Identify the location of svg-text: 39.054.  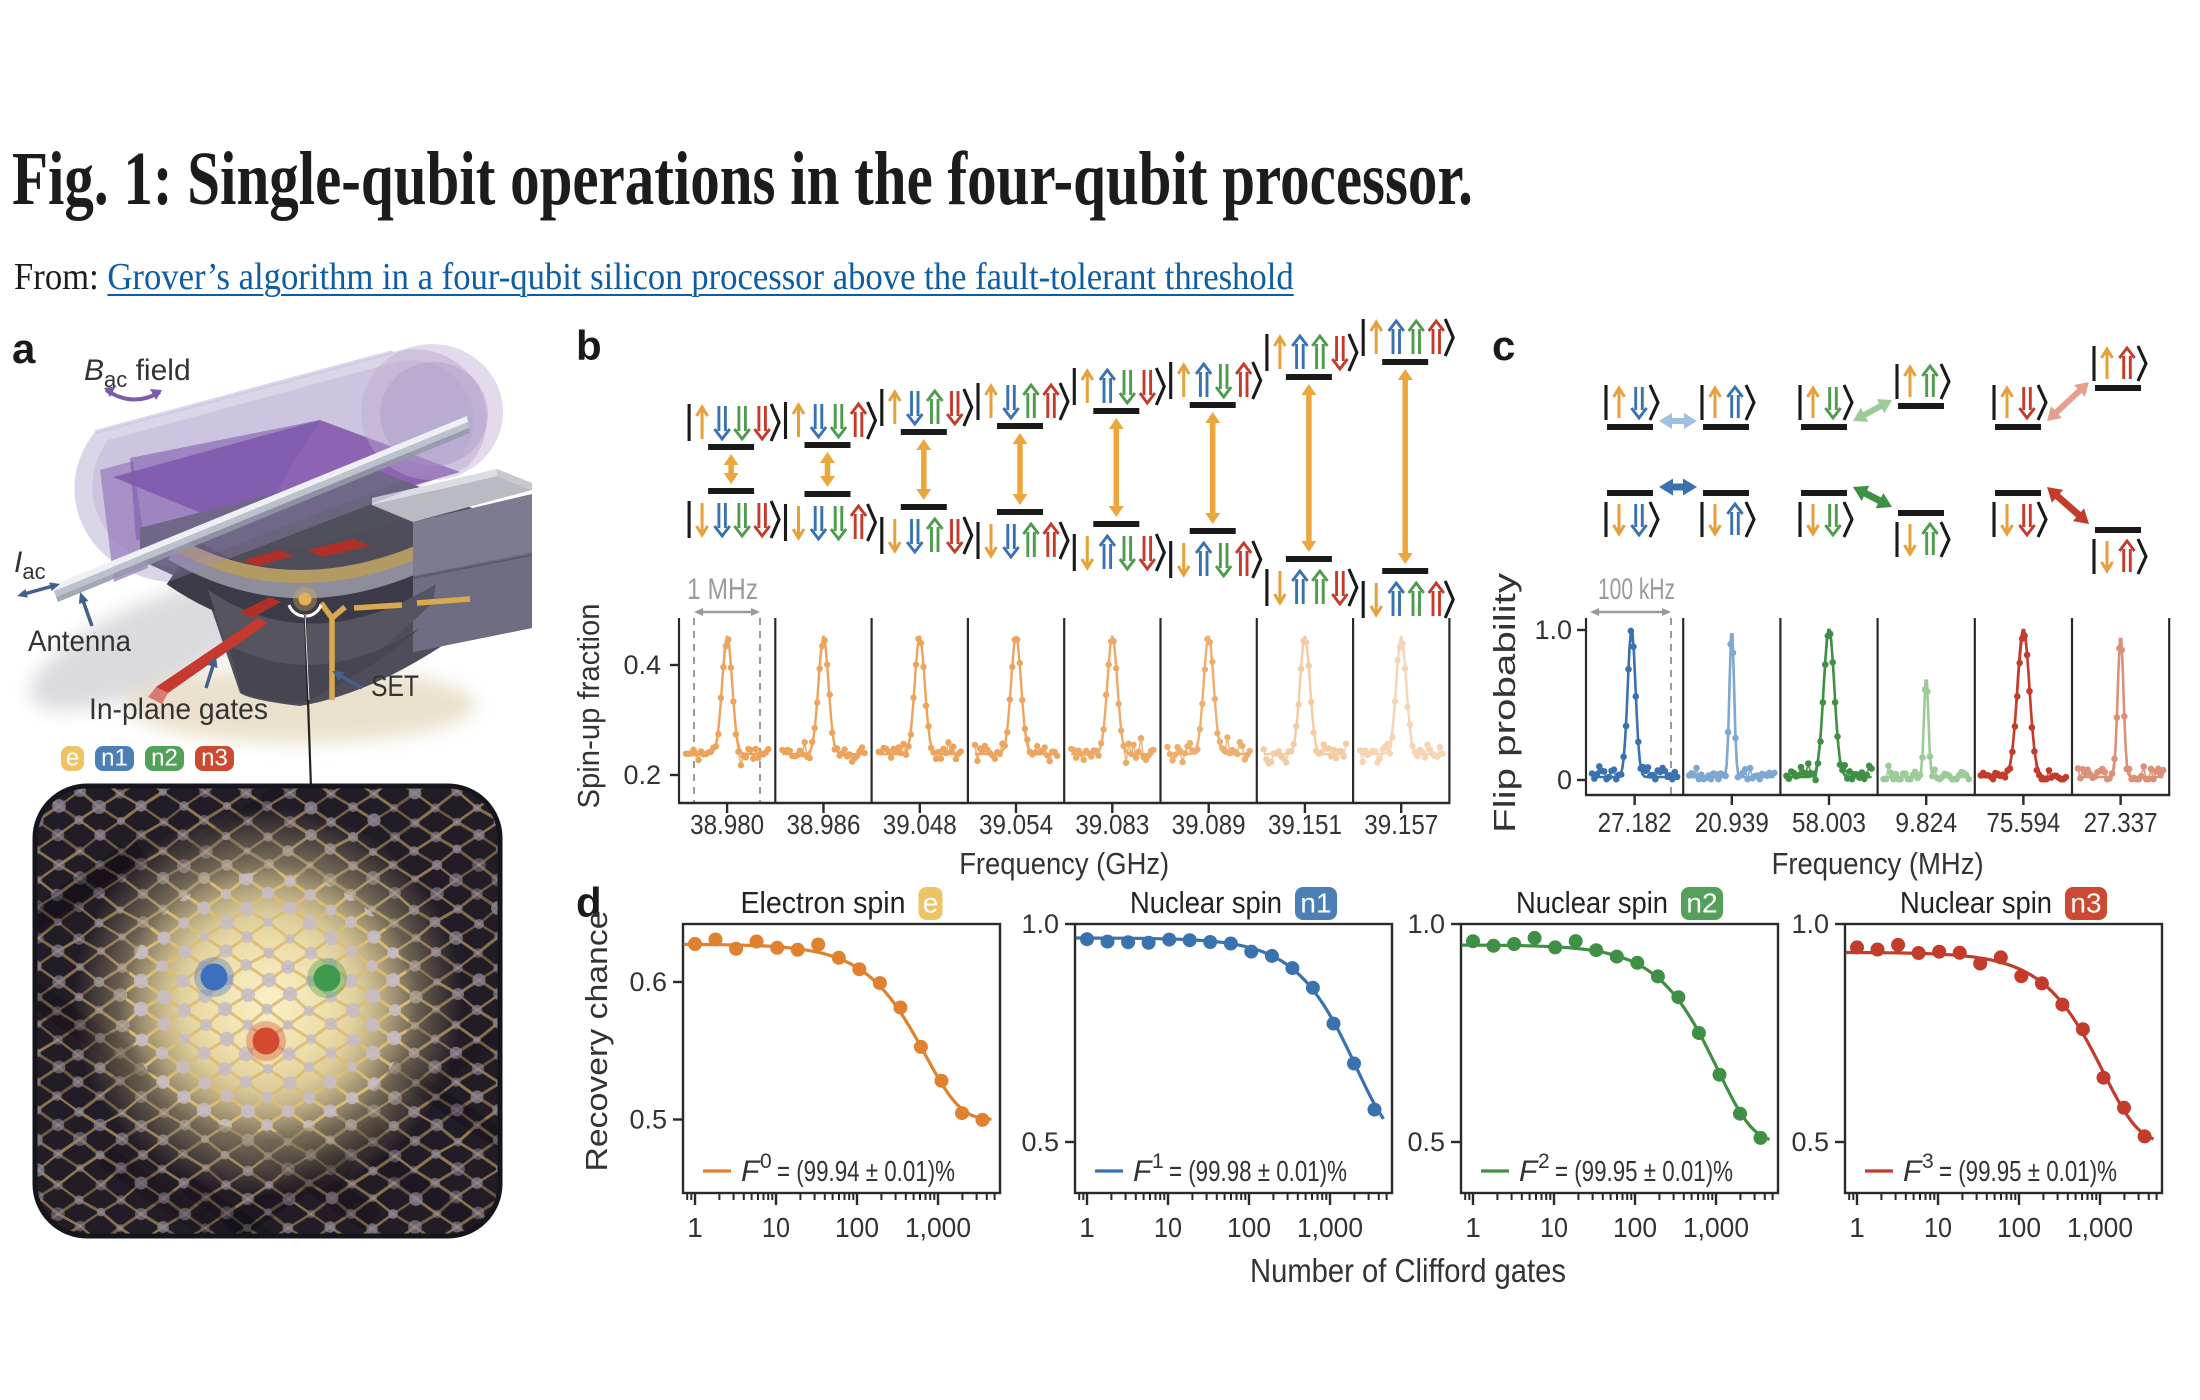
(1016, 824).